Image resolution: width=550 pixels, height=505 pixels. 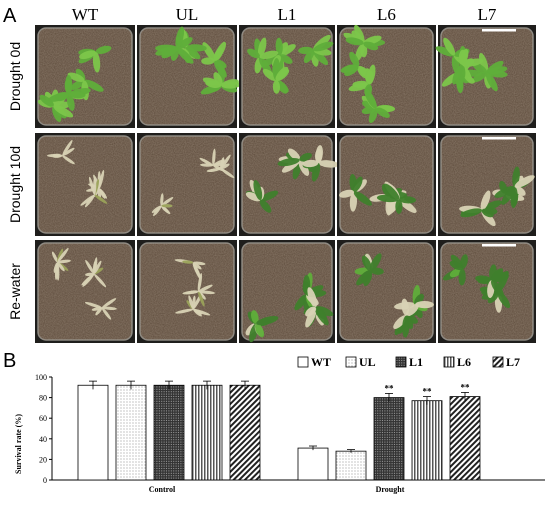 I want to click on legend-label-l7: L7, so click(x=513, y=362).